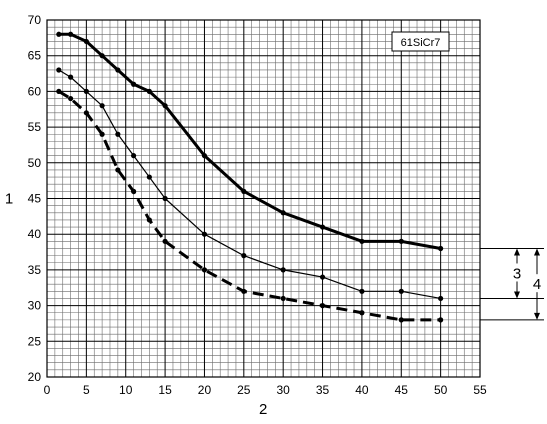 Image resolution: width=547 pixels, height=424 pixels. What do you see at coordinates (263, 409) in the screenshot?
I see `x-axis-label: 2` at bounding box center [263, 409].